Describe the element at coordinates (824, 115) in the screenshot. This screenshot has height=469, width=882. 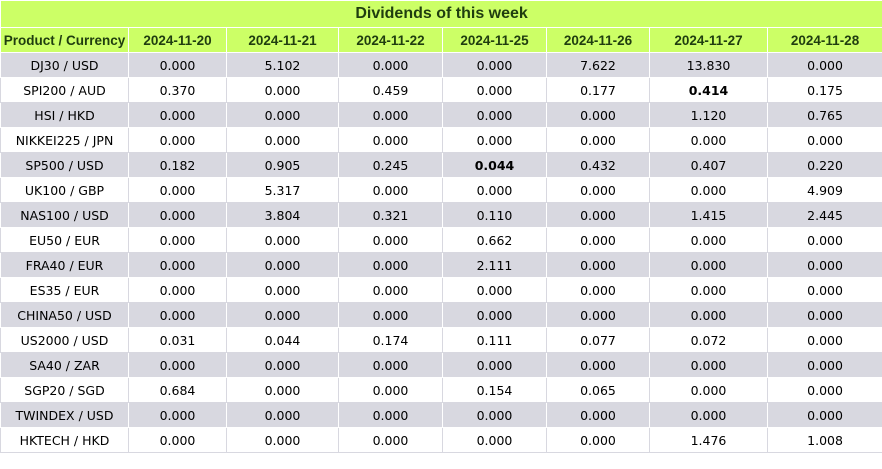
I see `dividend-value-cell: 0.765` at that location.